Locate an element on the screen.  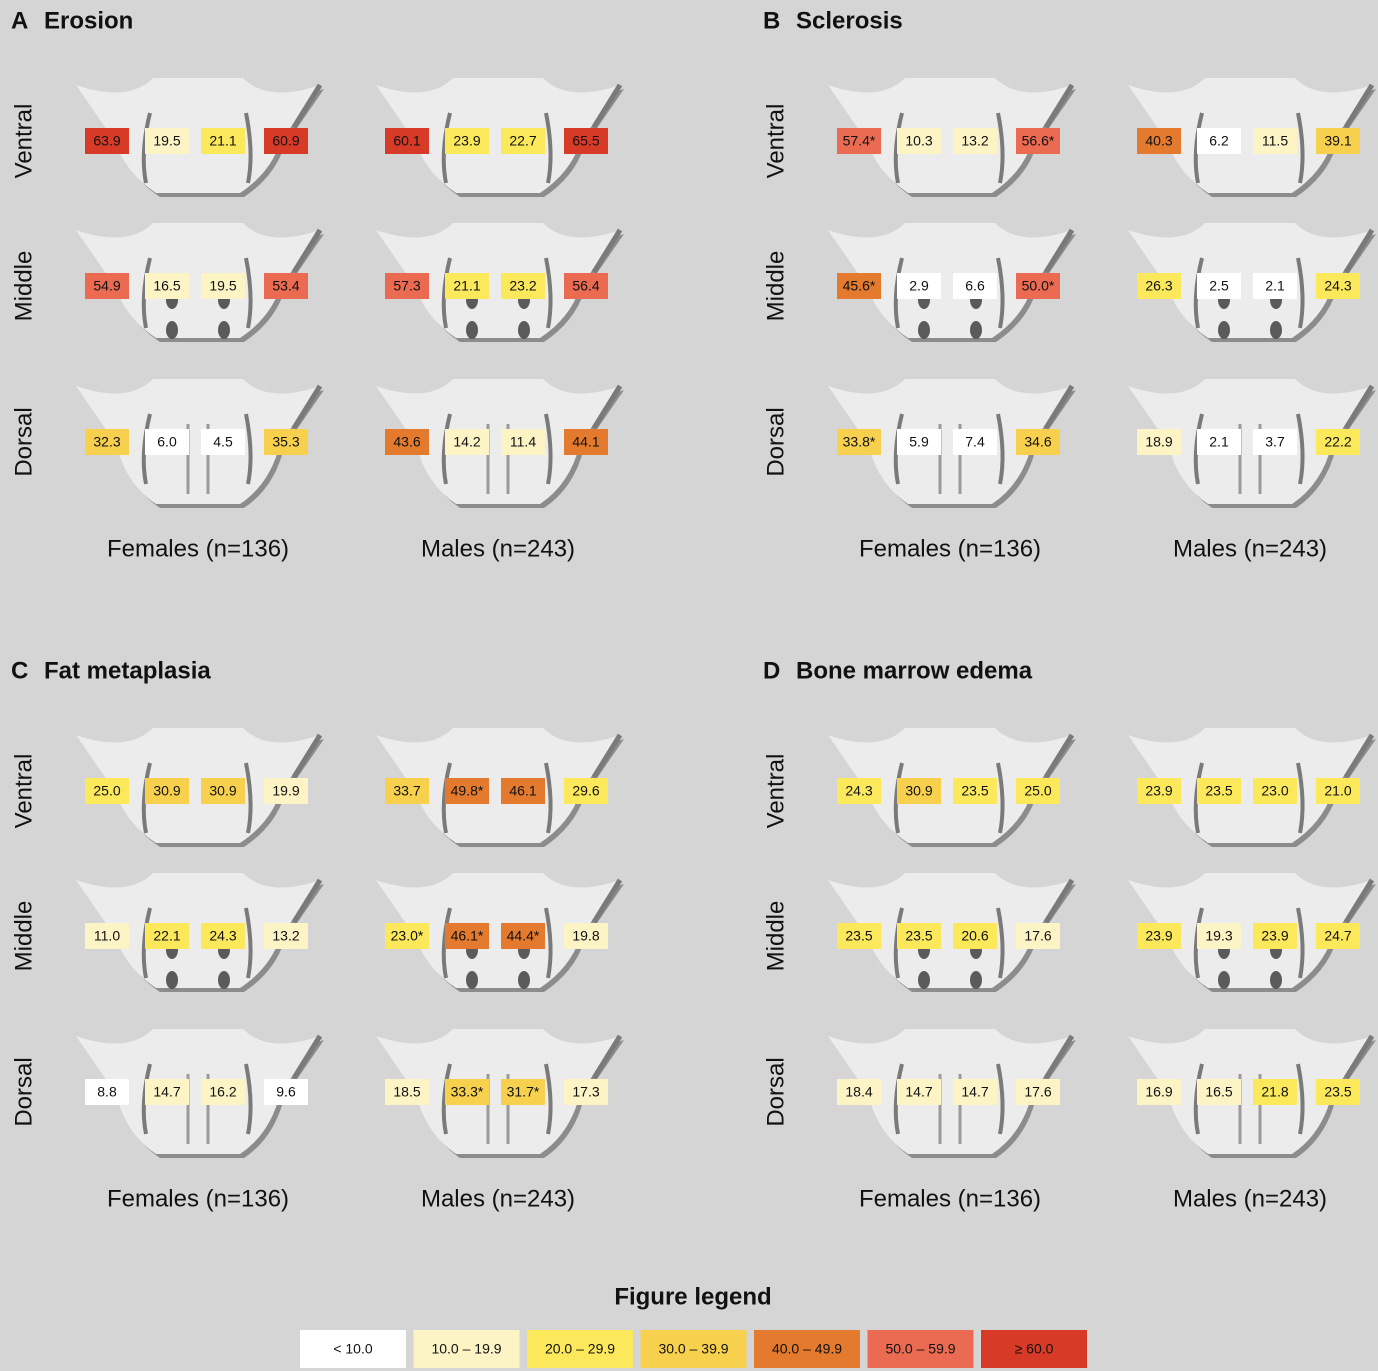
value-label: 40.3 is located at coordinates (1158, 141).